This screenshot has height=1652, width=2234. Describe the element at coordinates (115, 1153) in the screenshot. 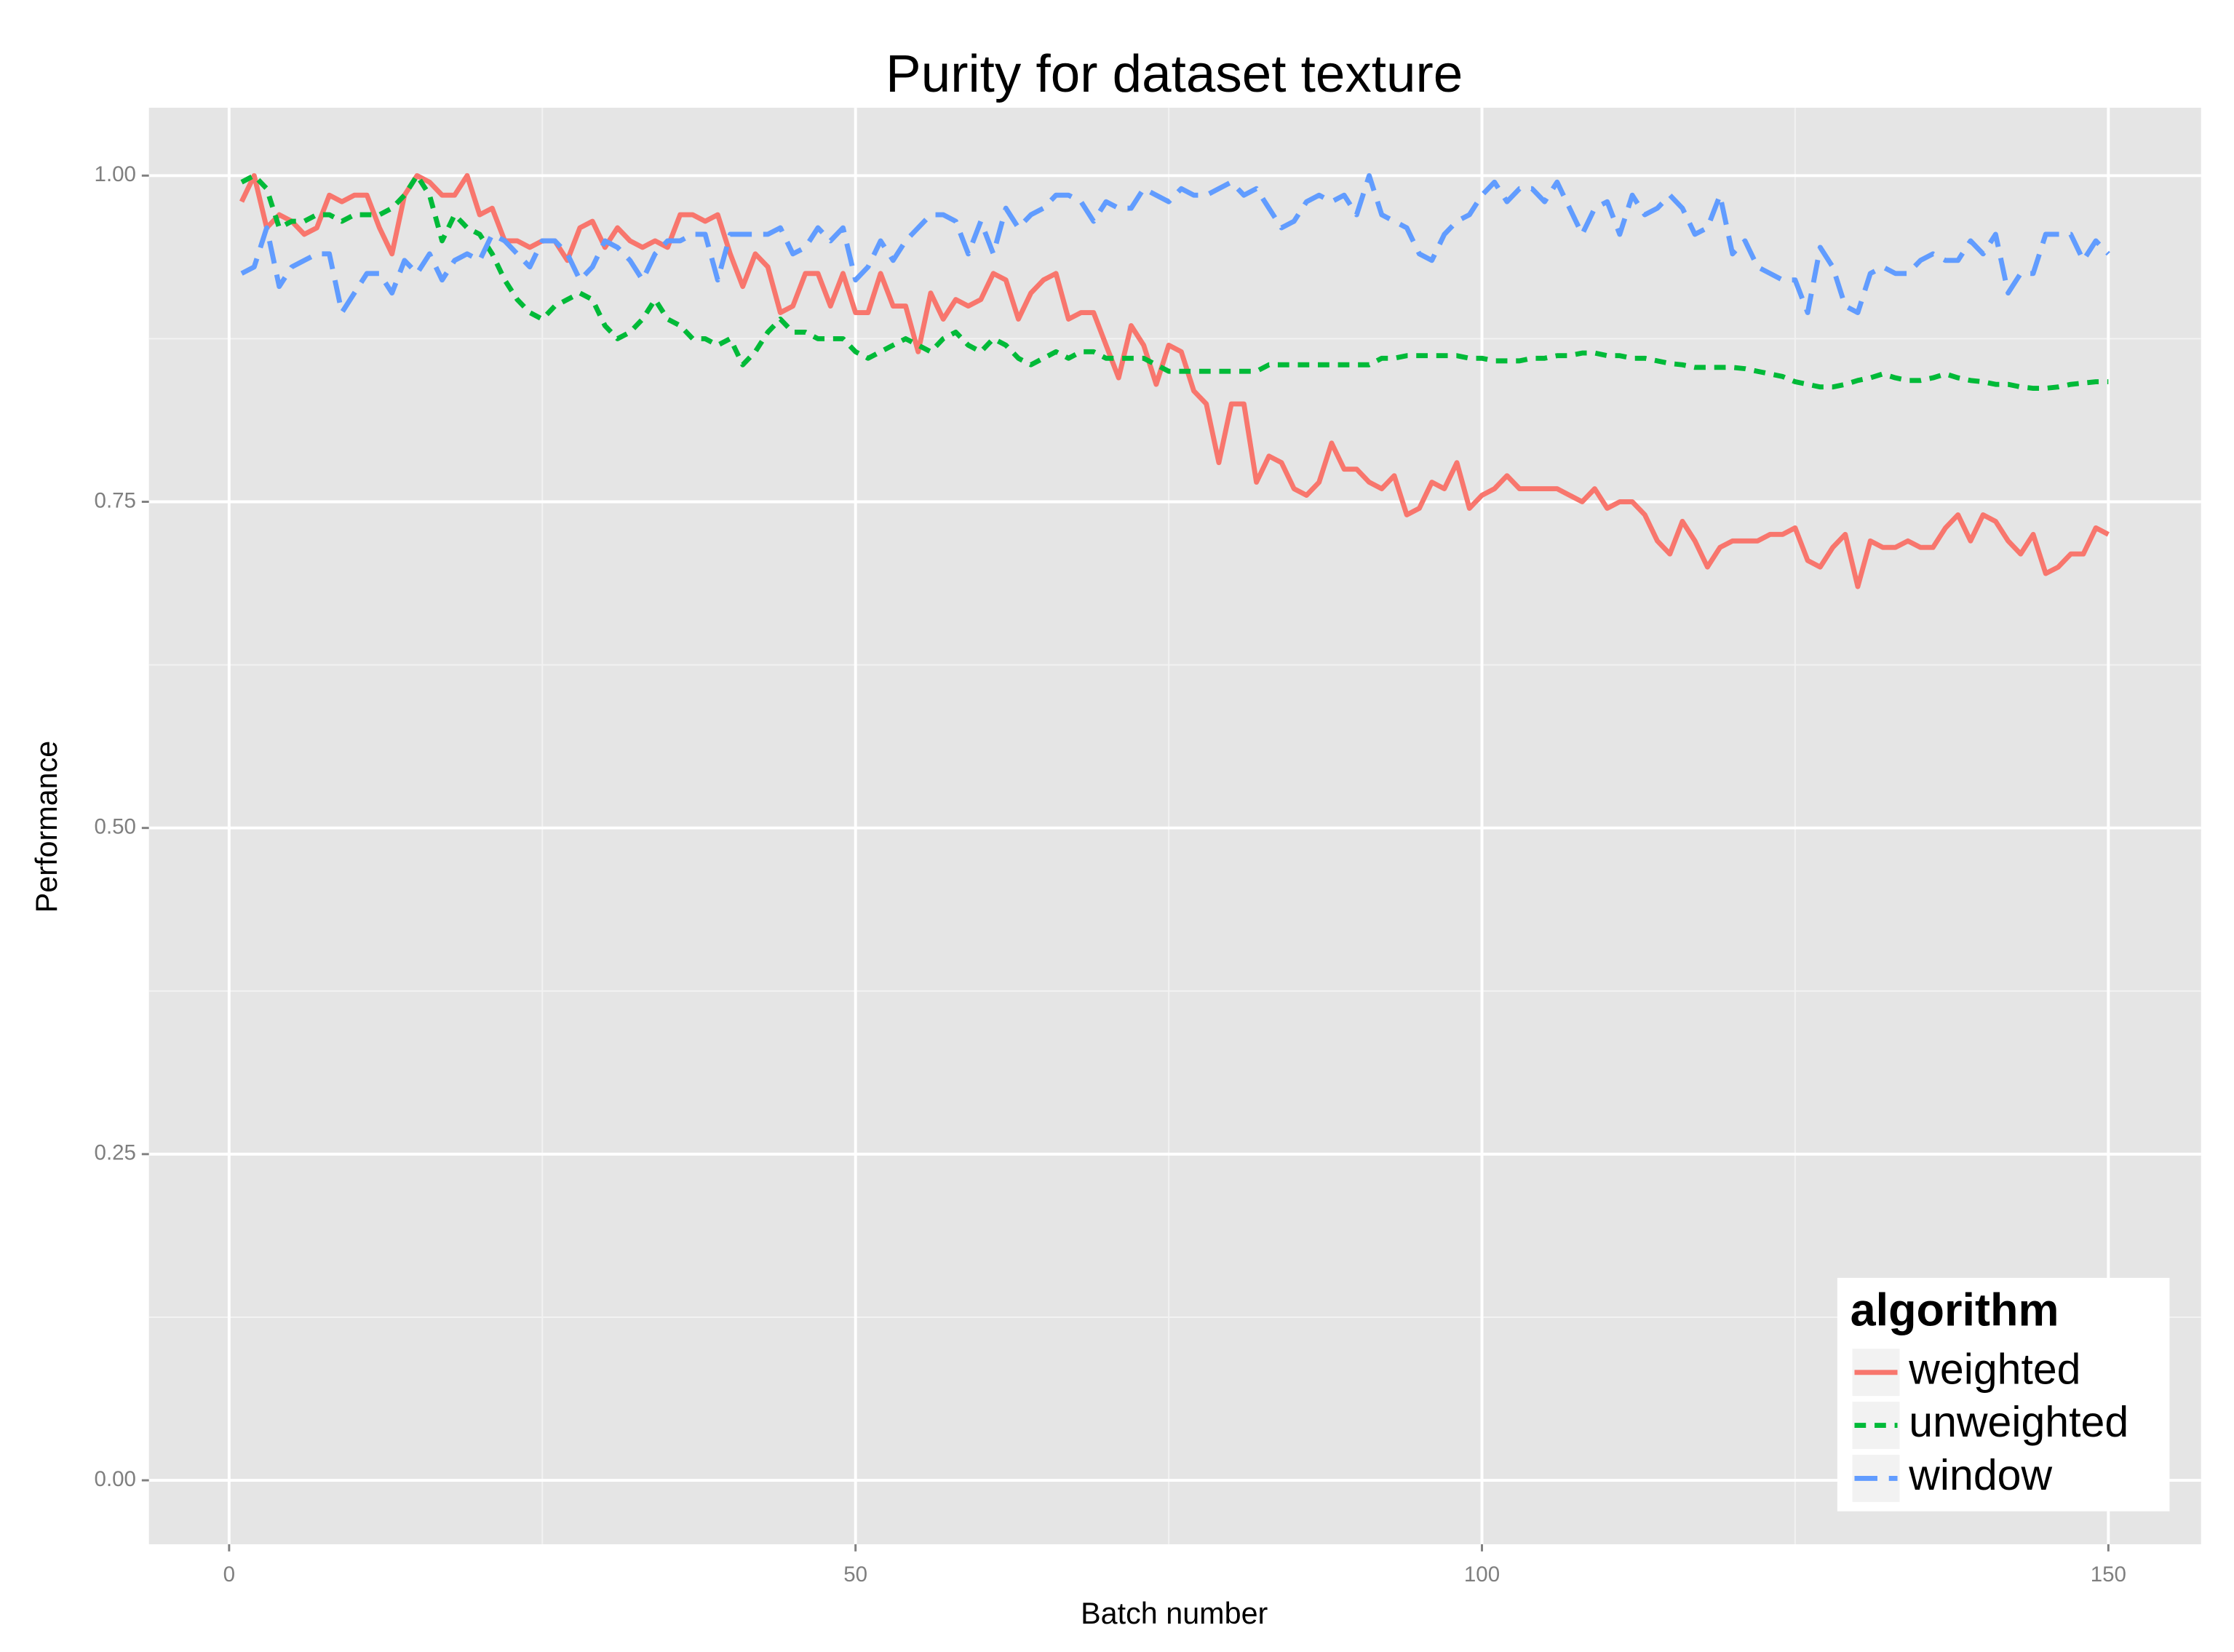

I see `y-tick-label: 0.25` at that location.